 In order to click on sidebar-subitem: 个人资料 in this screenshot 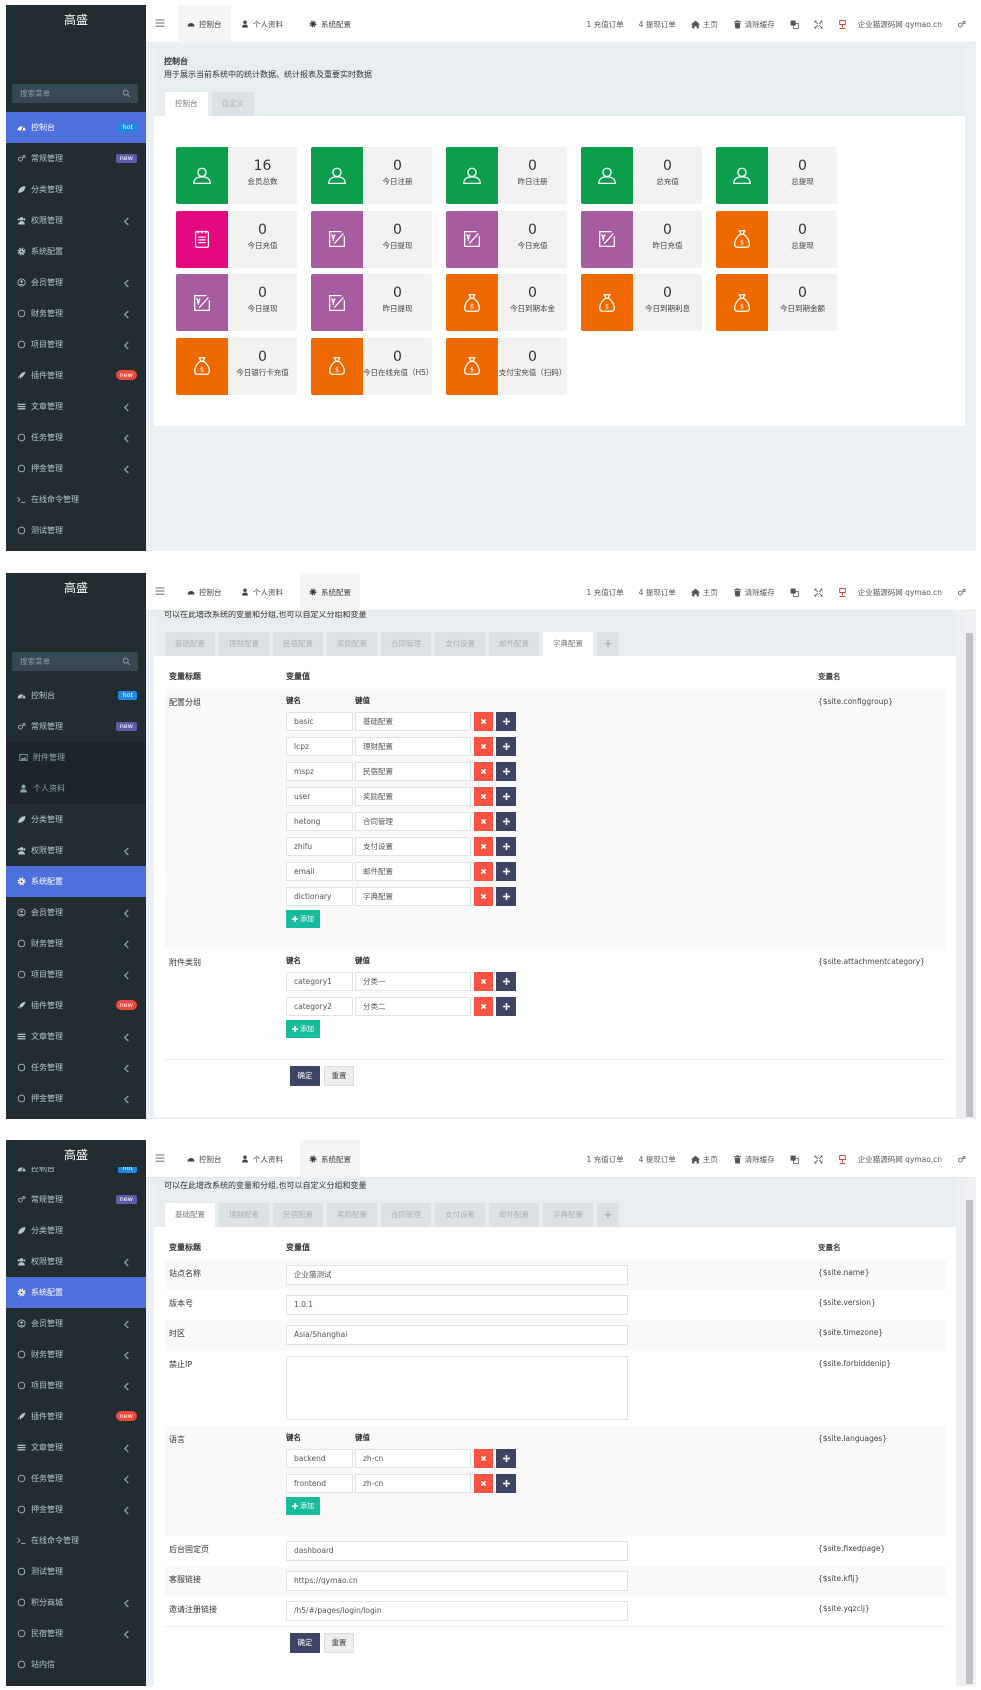, I will do `click(76, 788)`.